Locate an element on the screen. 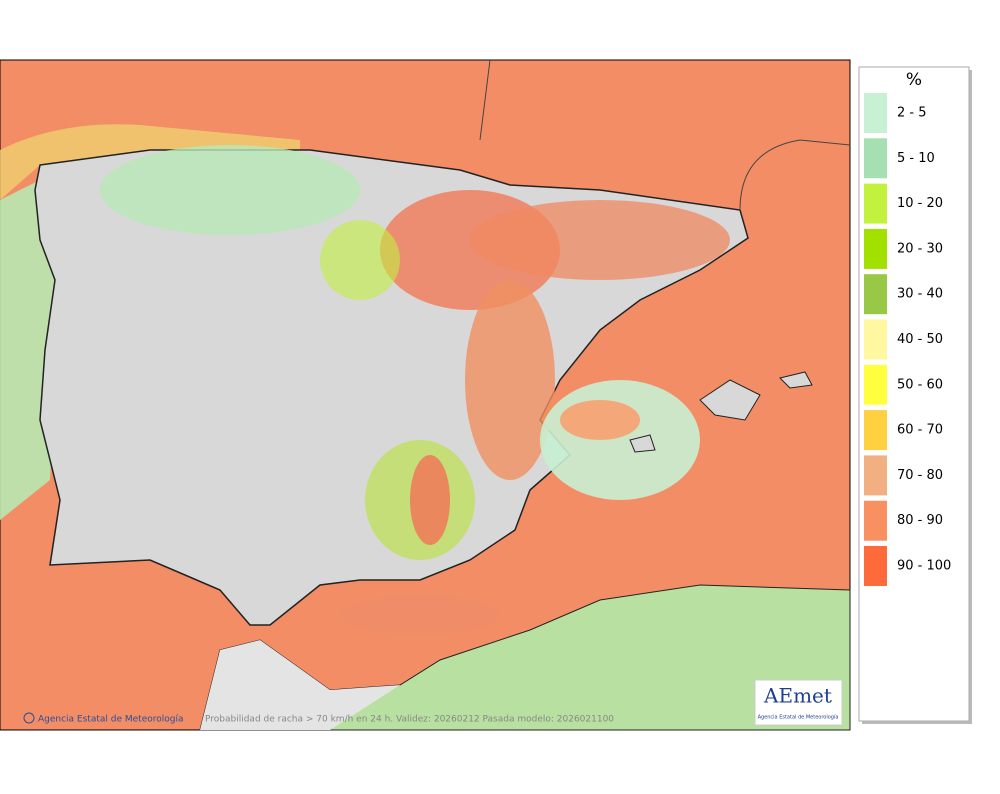 The height and width of the screenshot is (794, 1000). legend-label: 90 - 100 is located at coordinates (924, 566).